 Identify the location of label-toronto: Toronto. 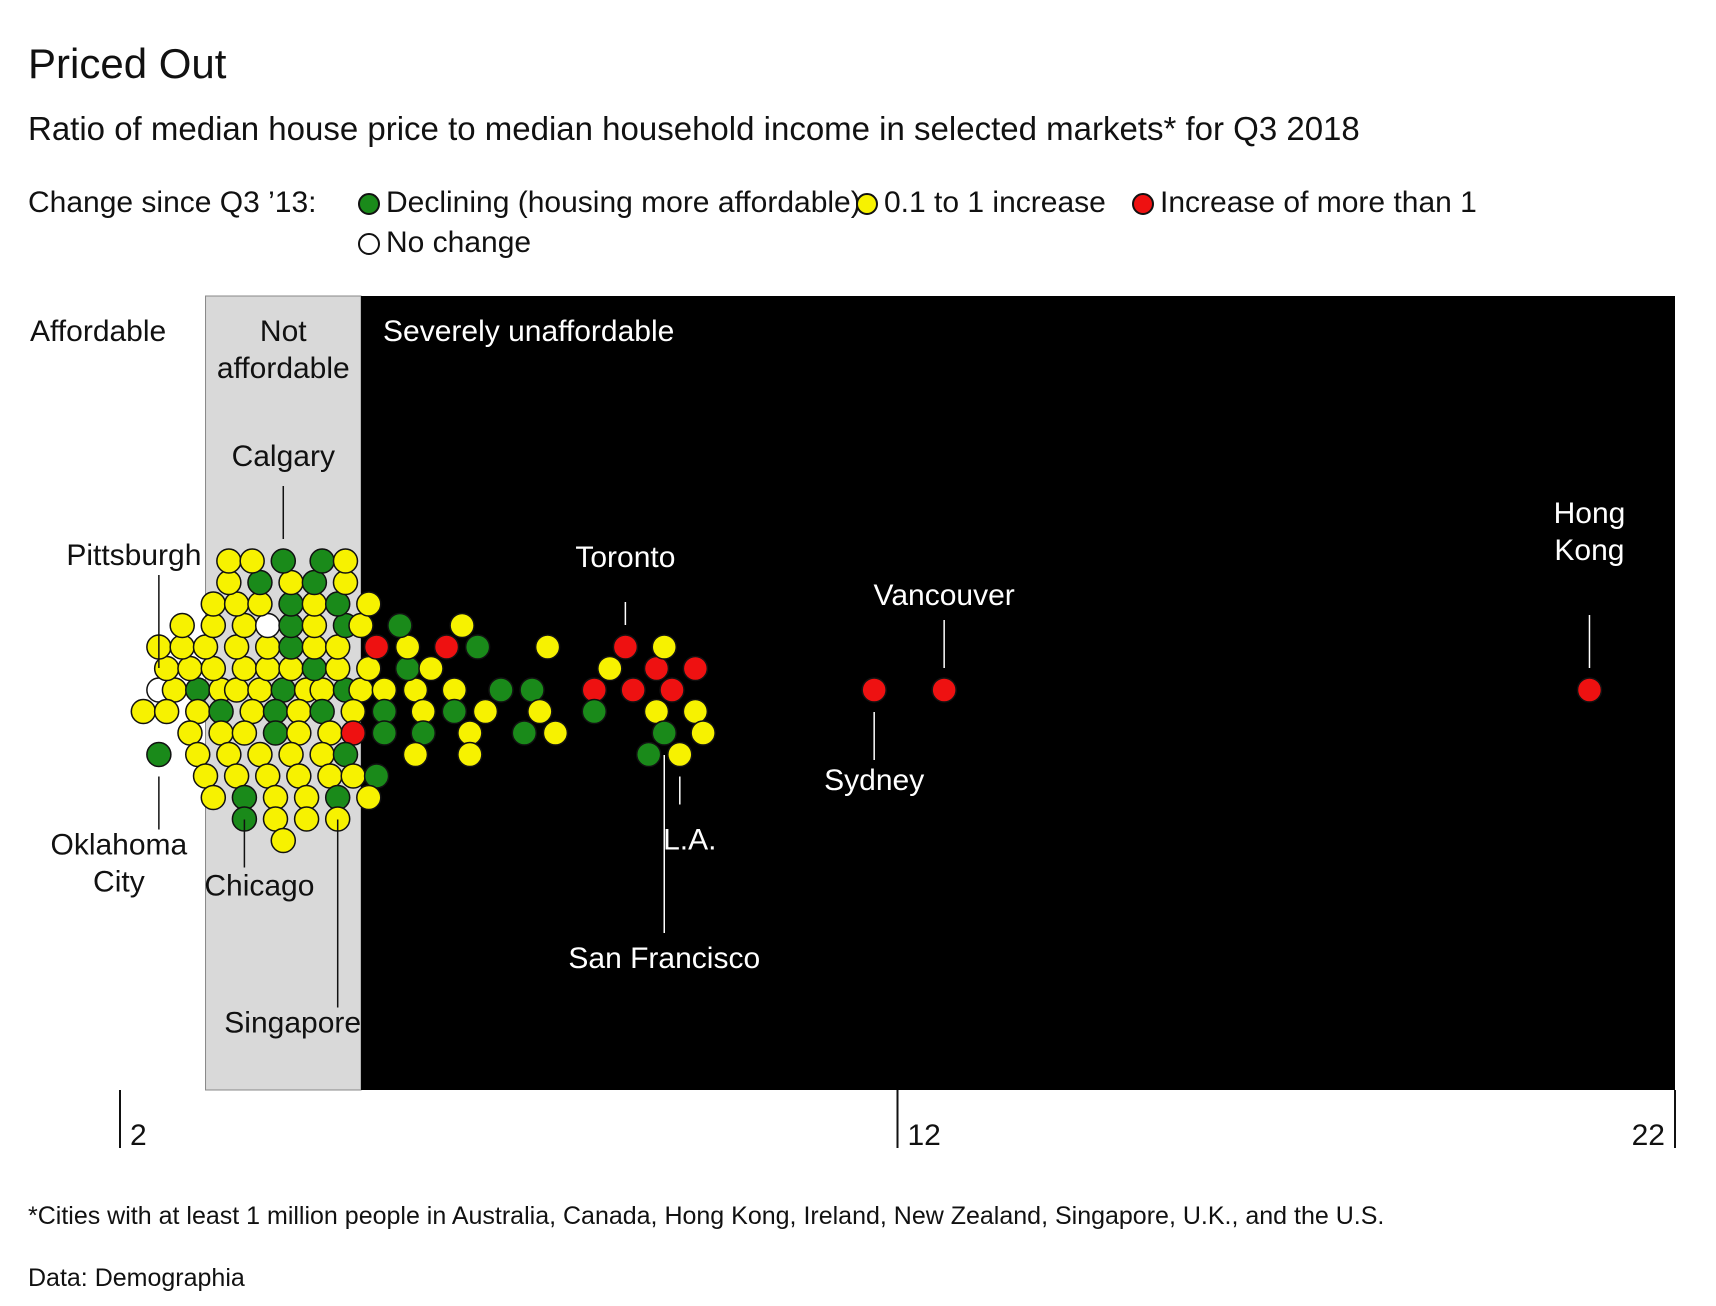
(625, 557).